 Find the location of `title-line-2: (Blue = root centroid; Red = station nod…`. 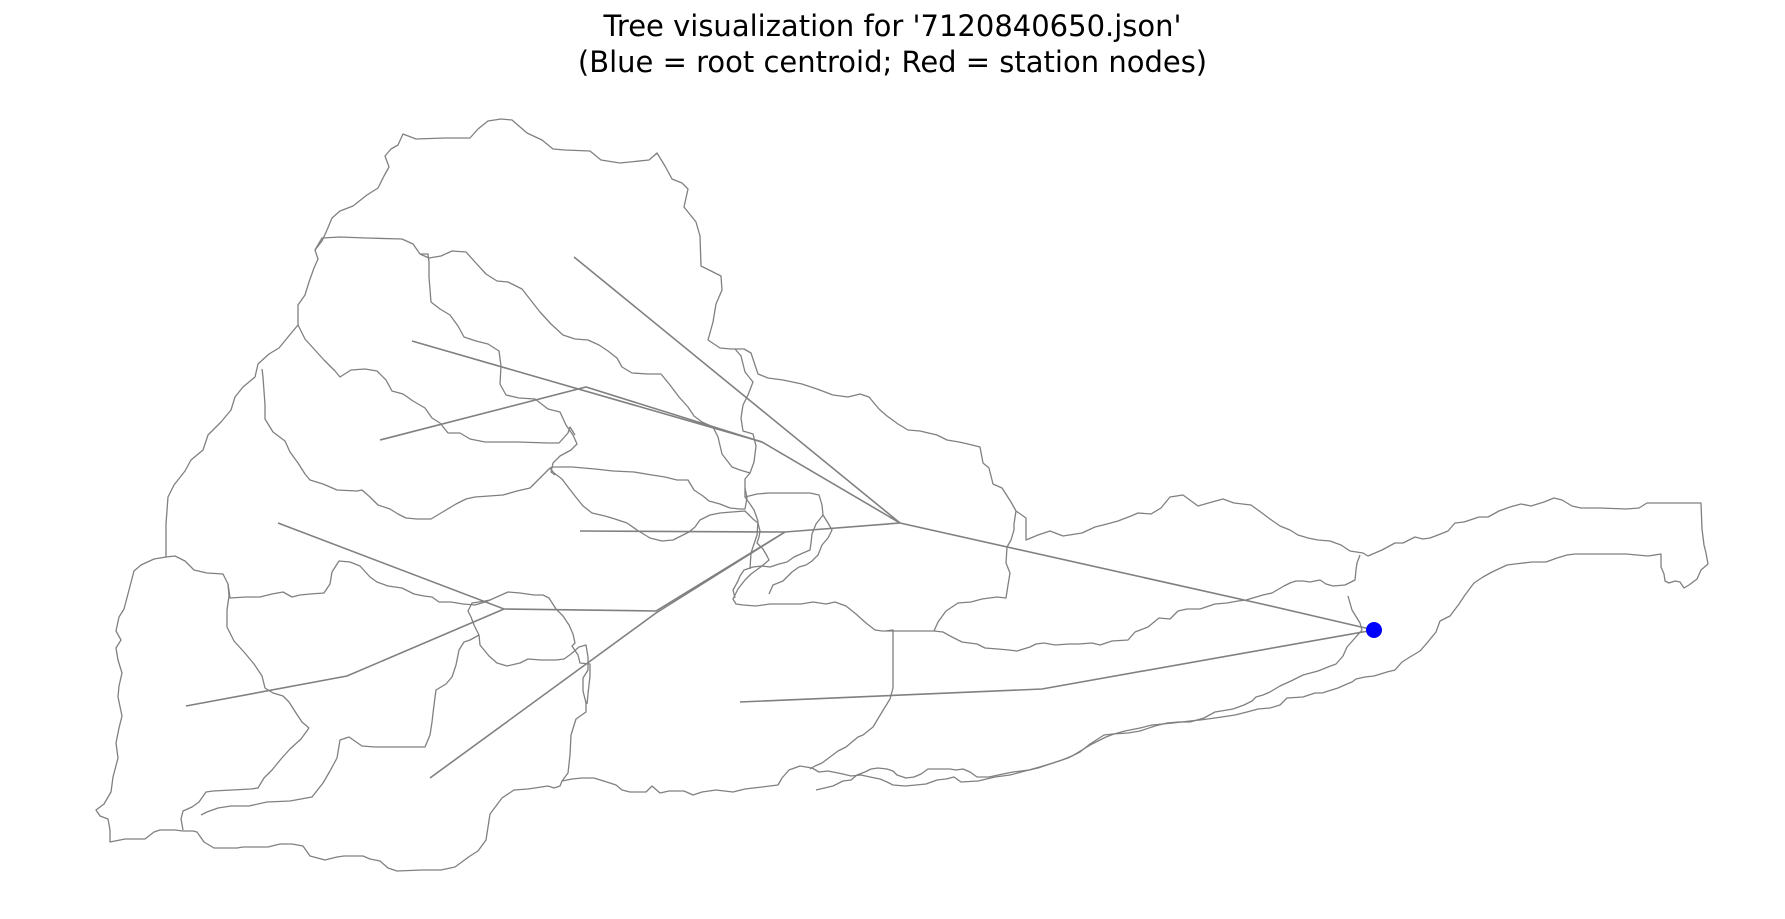

title-line-2: (Blue = root centroid; Red = station nod… is located at coordinates (892, 62).